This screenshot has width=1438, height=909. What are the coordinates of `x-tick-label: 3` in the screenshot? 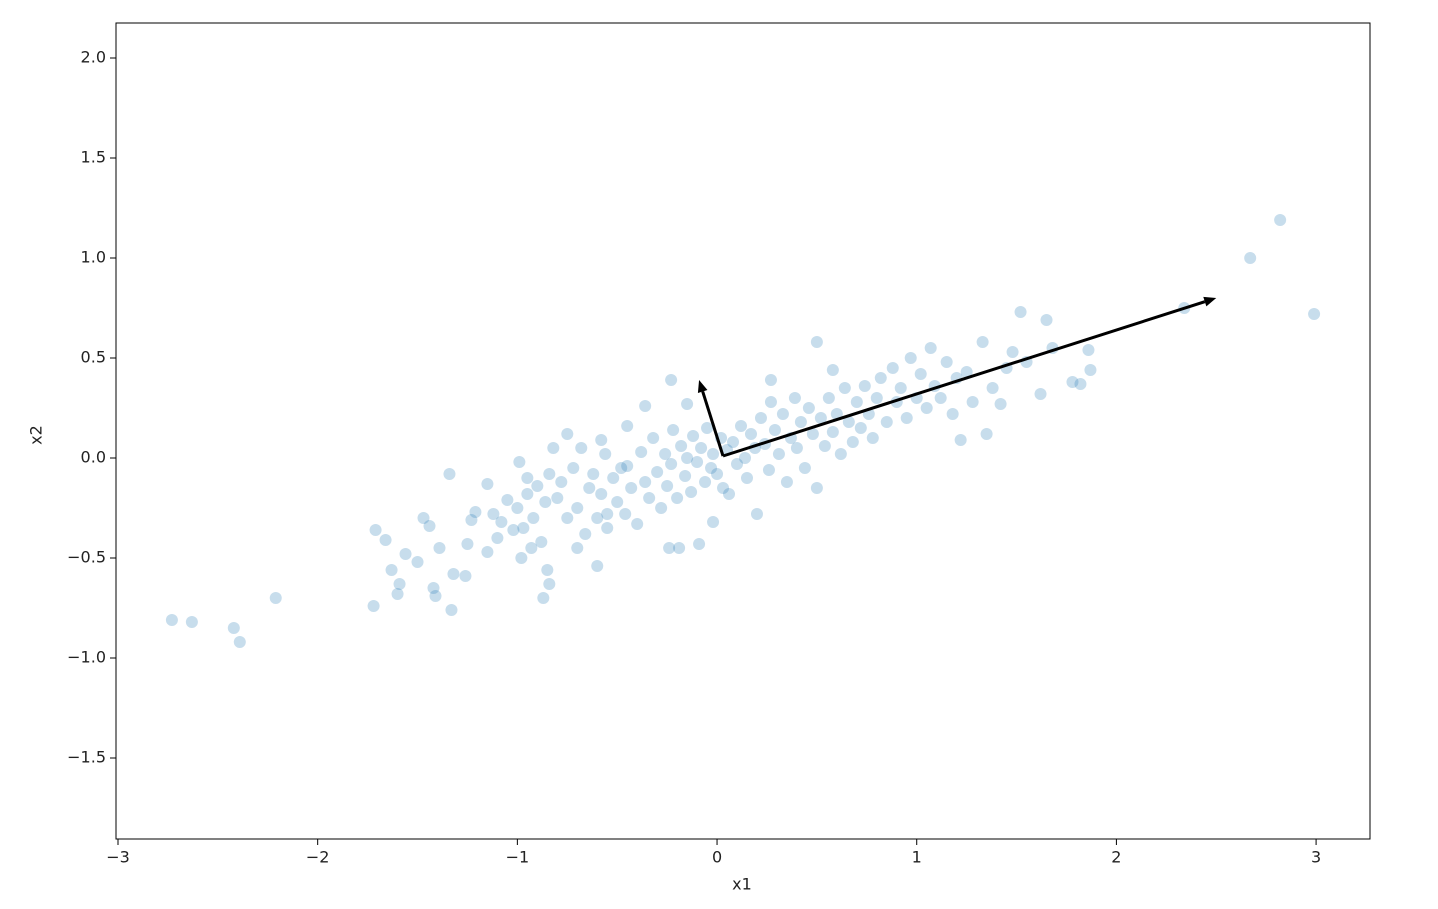 It's located at (1316, 857).